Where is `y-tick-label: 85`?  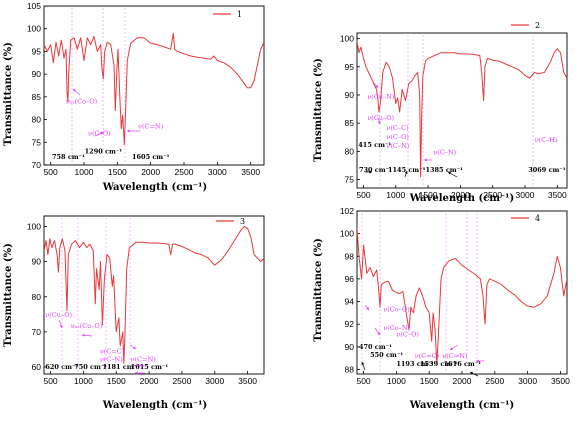
y-tick-label: 85 is located at coordinates (350, 123).